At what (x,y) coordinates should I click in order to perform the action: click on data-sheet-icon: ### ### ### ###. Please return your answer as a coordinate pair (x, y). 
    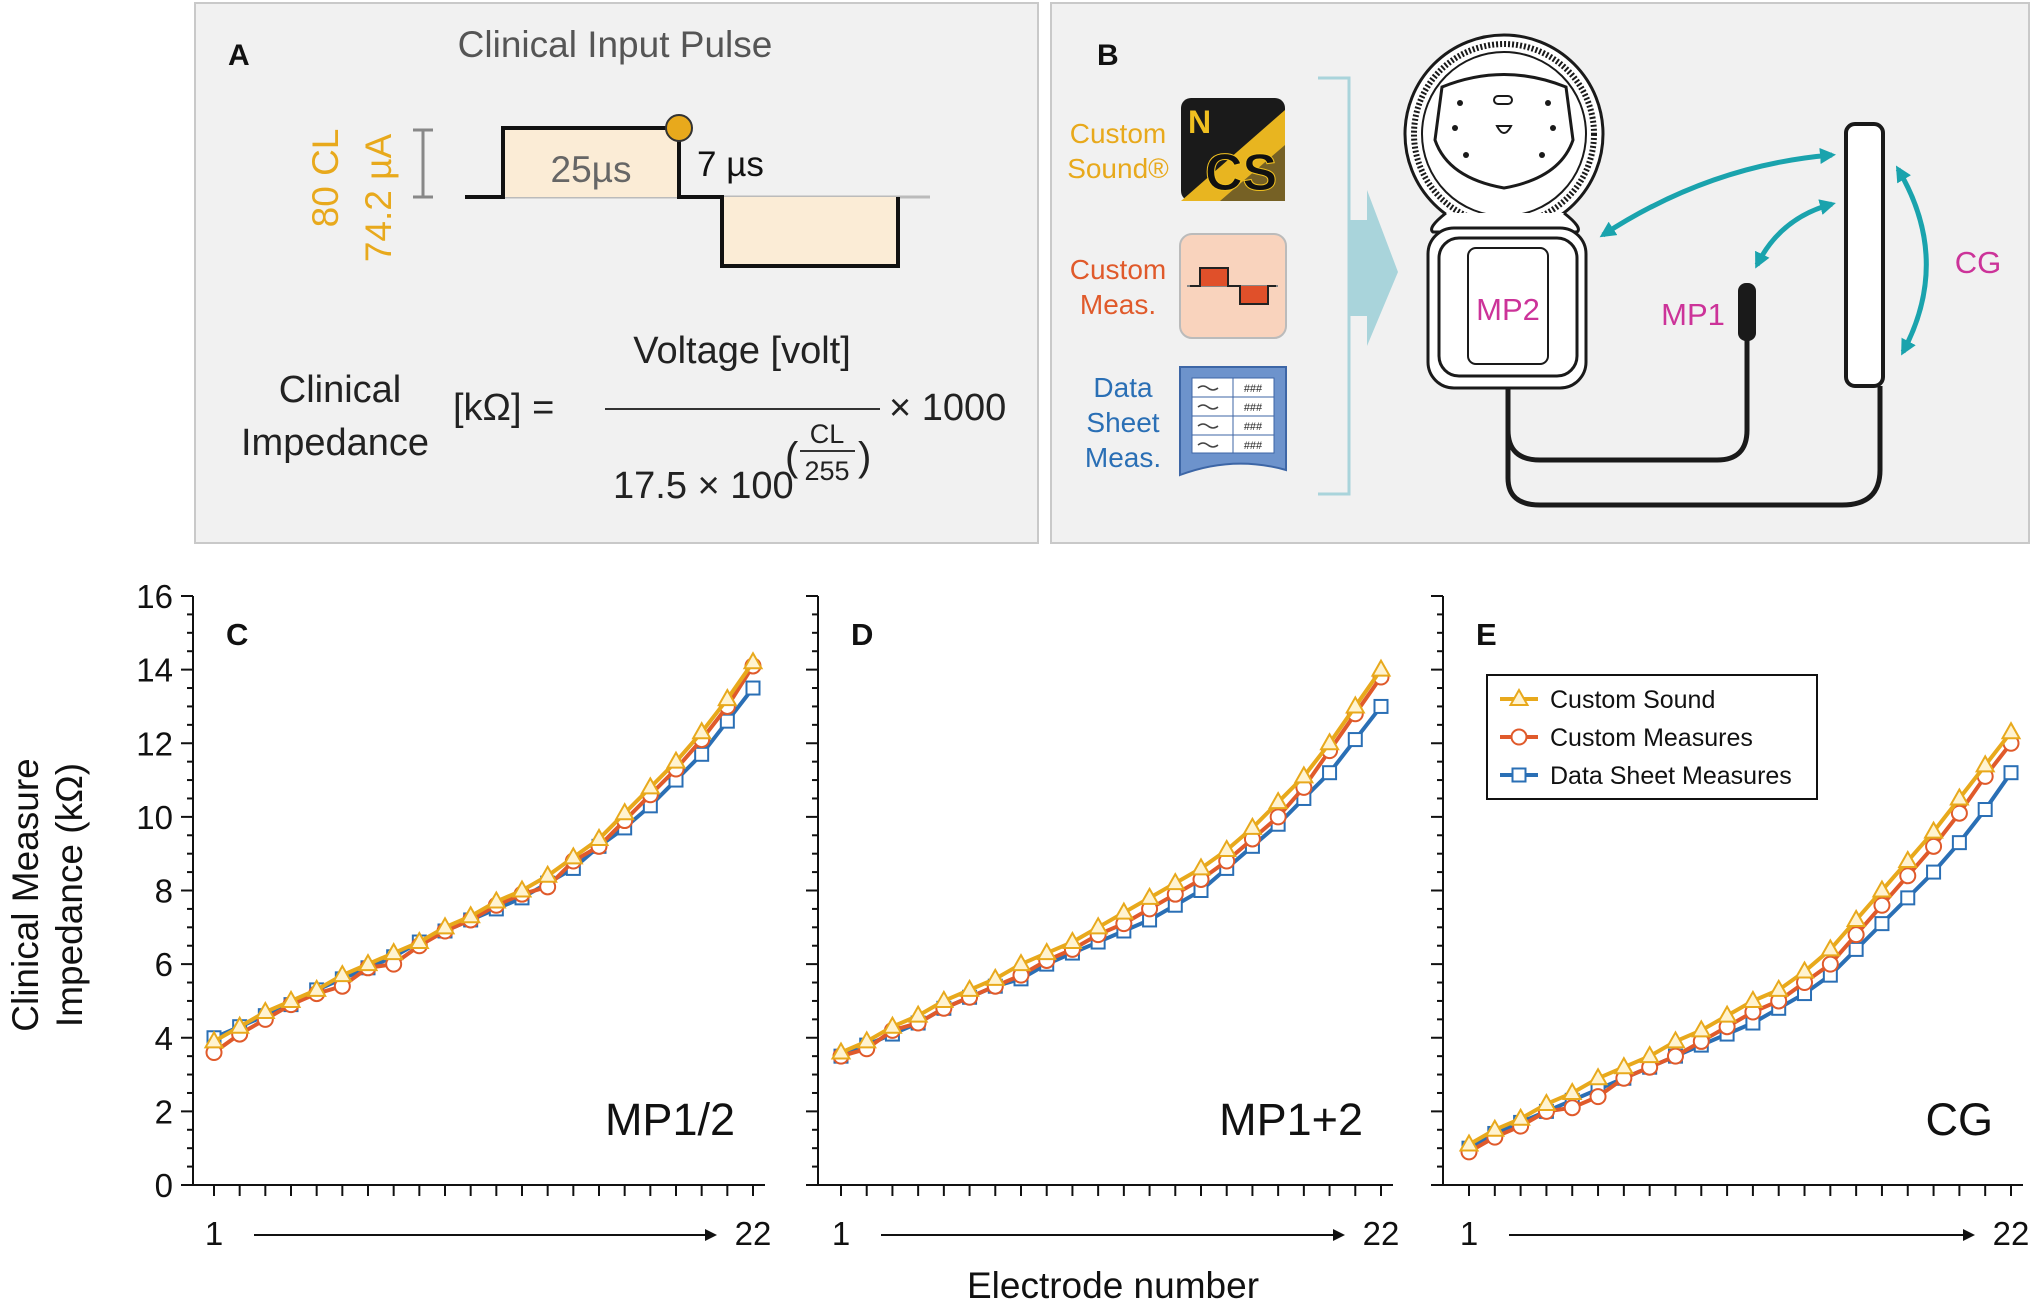
    Looking at the image, I should click on (1233, 421).